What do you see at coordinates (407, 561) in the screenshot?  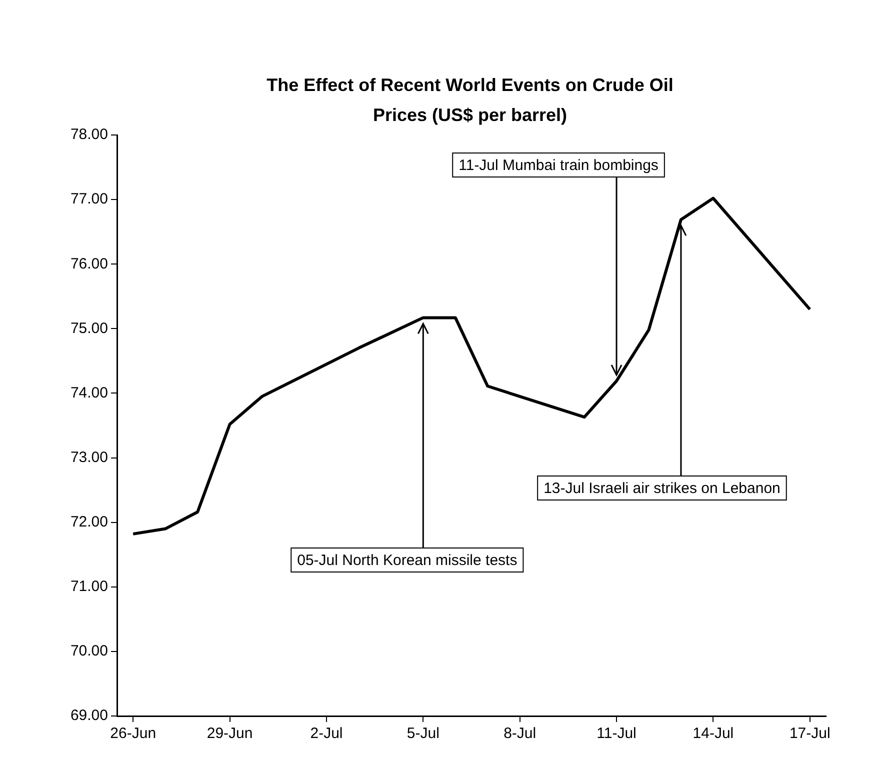 I see `annotation: 05-Jul North Korean missile tests` at bounding box center [407, 561].